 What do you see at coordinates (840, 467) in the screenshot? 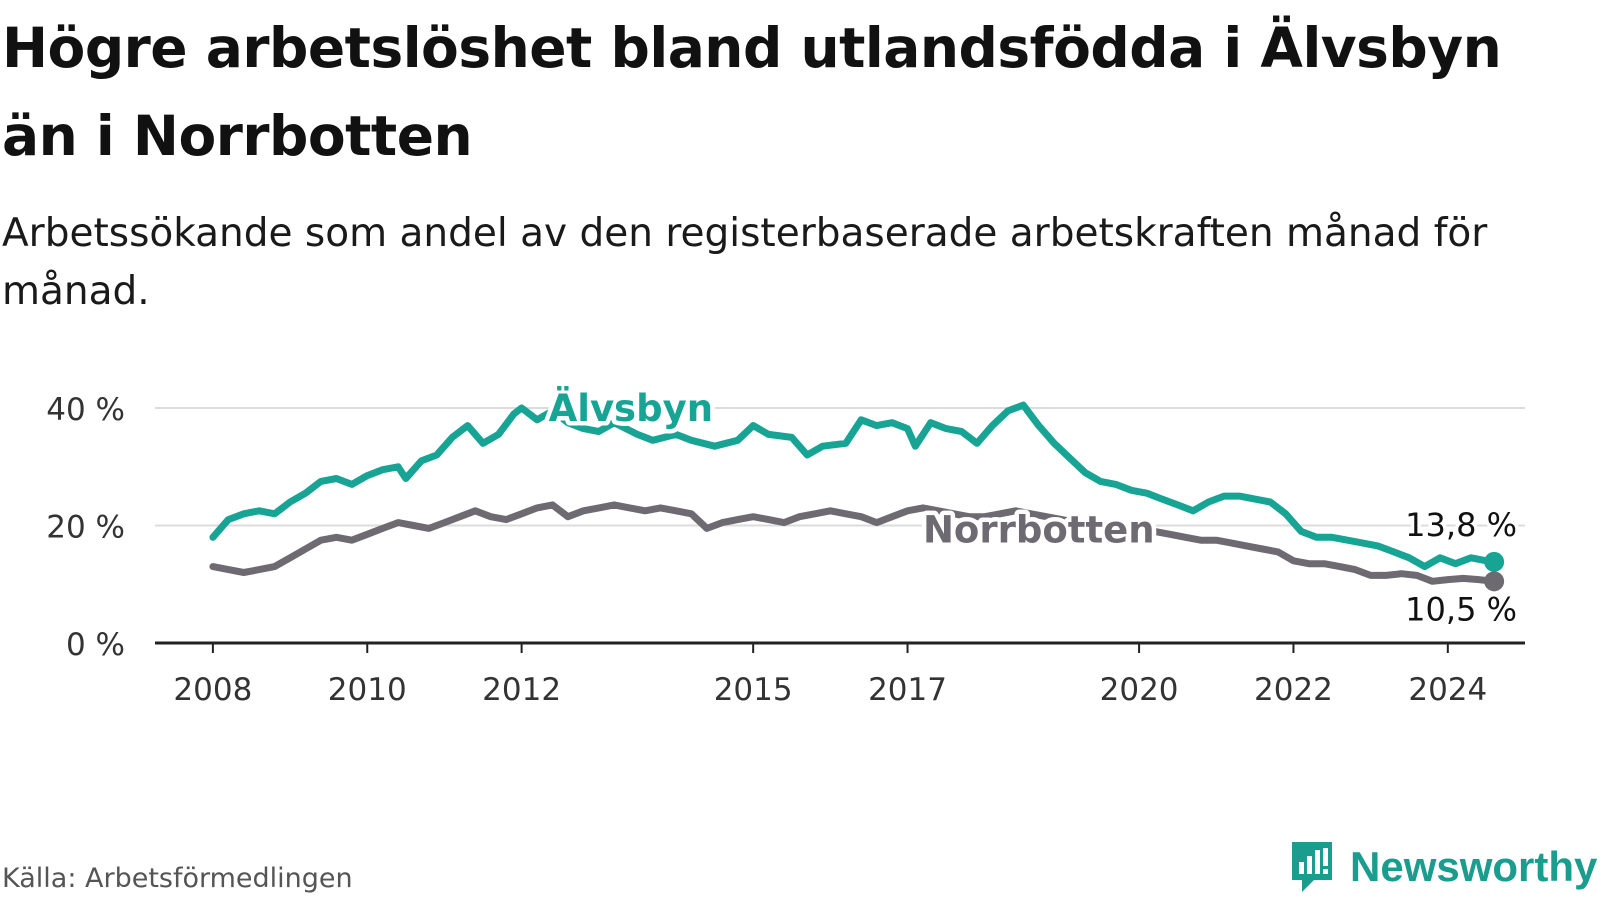
I see `gridlines` at bounding box center [840, 467].